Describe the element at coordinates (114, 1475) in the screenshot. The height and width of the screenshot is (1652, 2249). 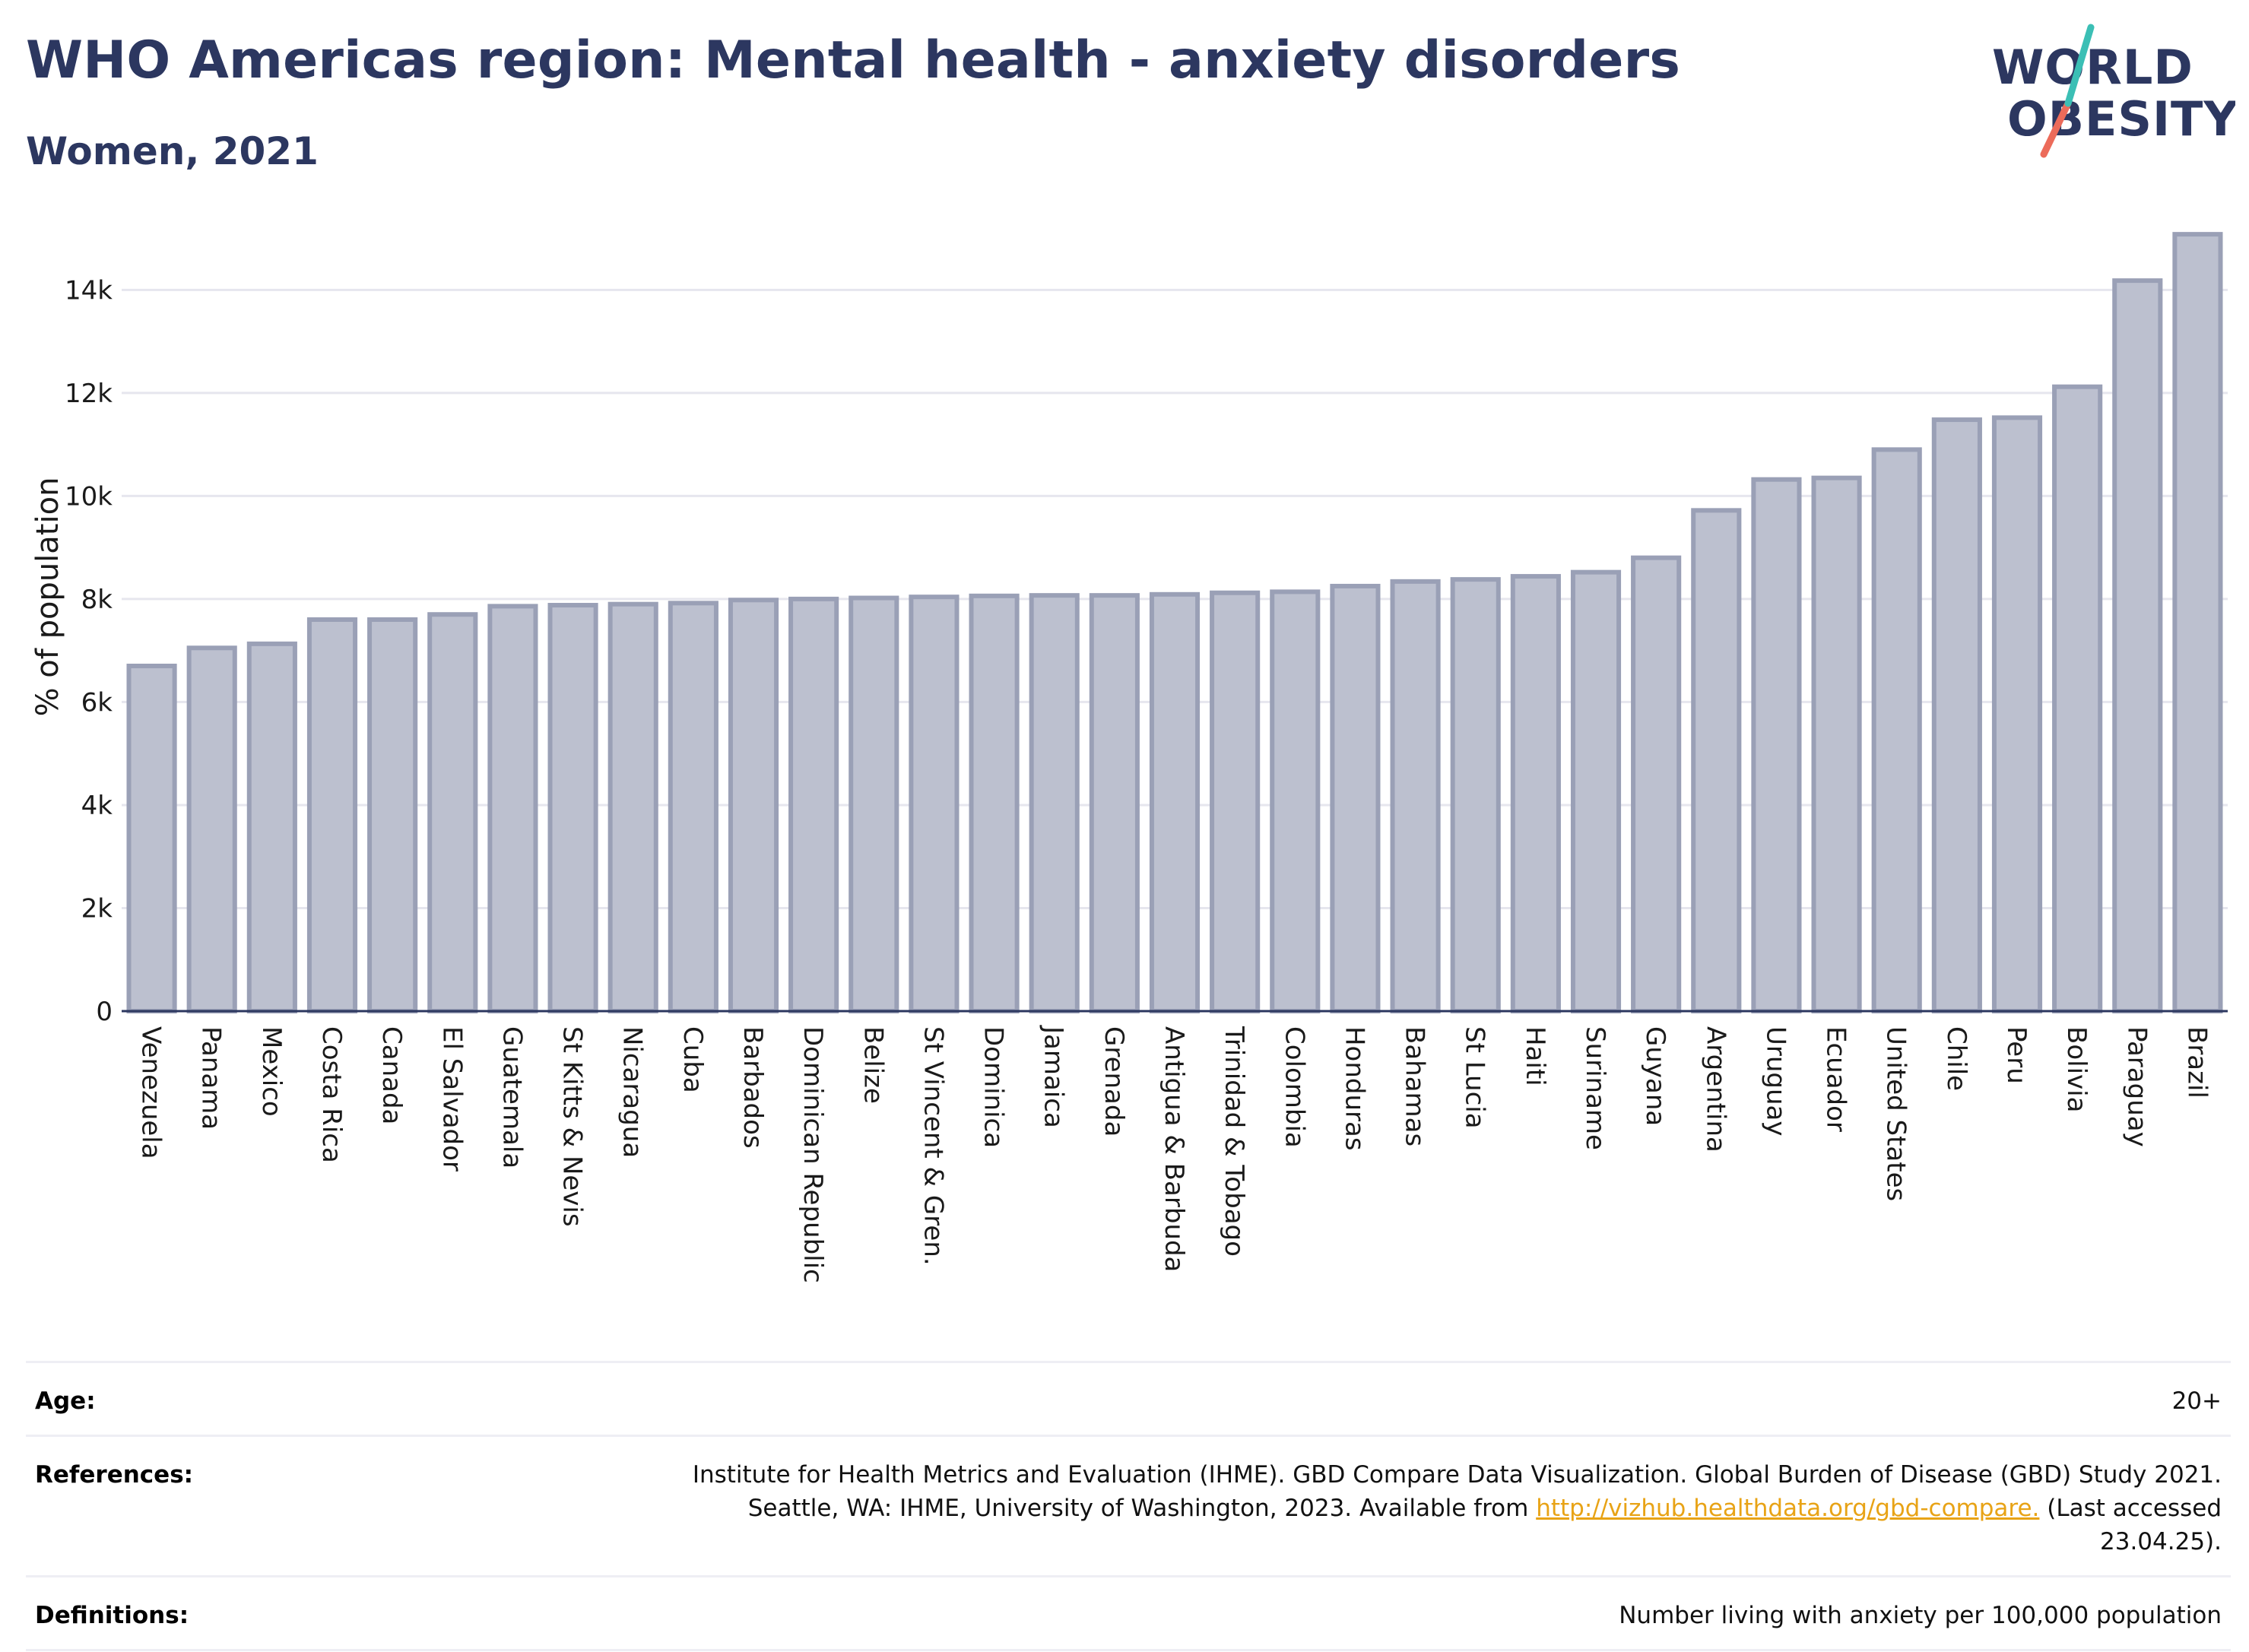
I see `references-label: References:` at that location.